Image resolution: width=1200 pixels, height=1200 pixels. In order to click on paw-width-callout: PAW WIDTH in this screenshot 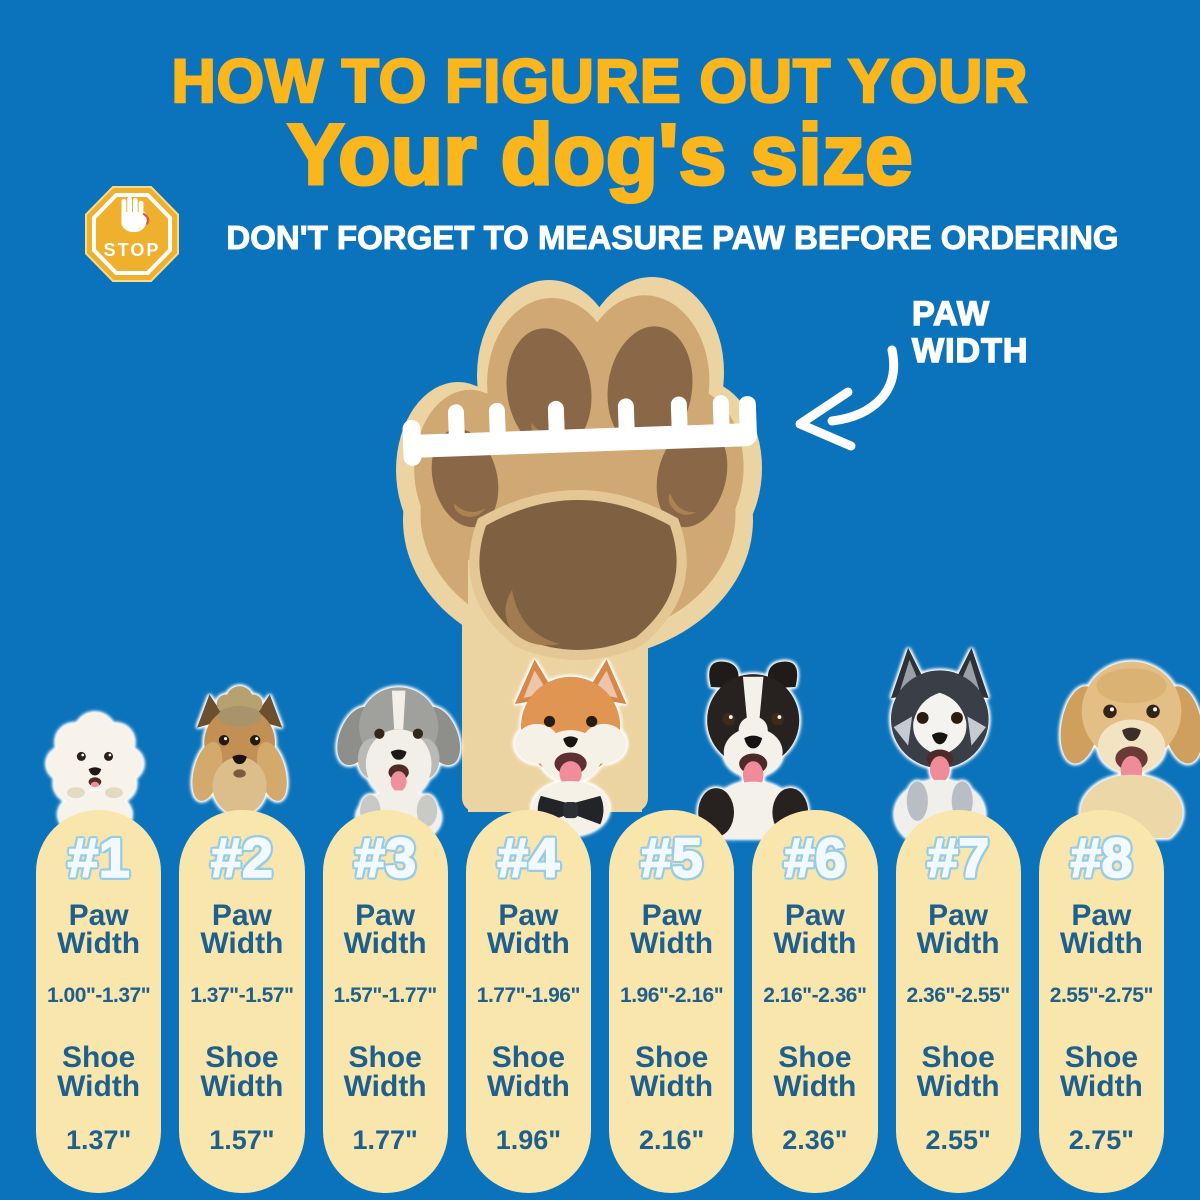, I will do `click(970, 332)`.